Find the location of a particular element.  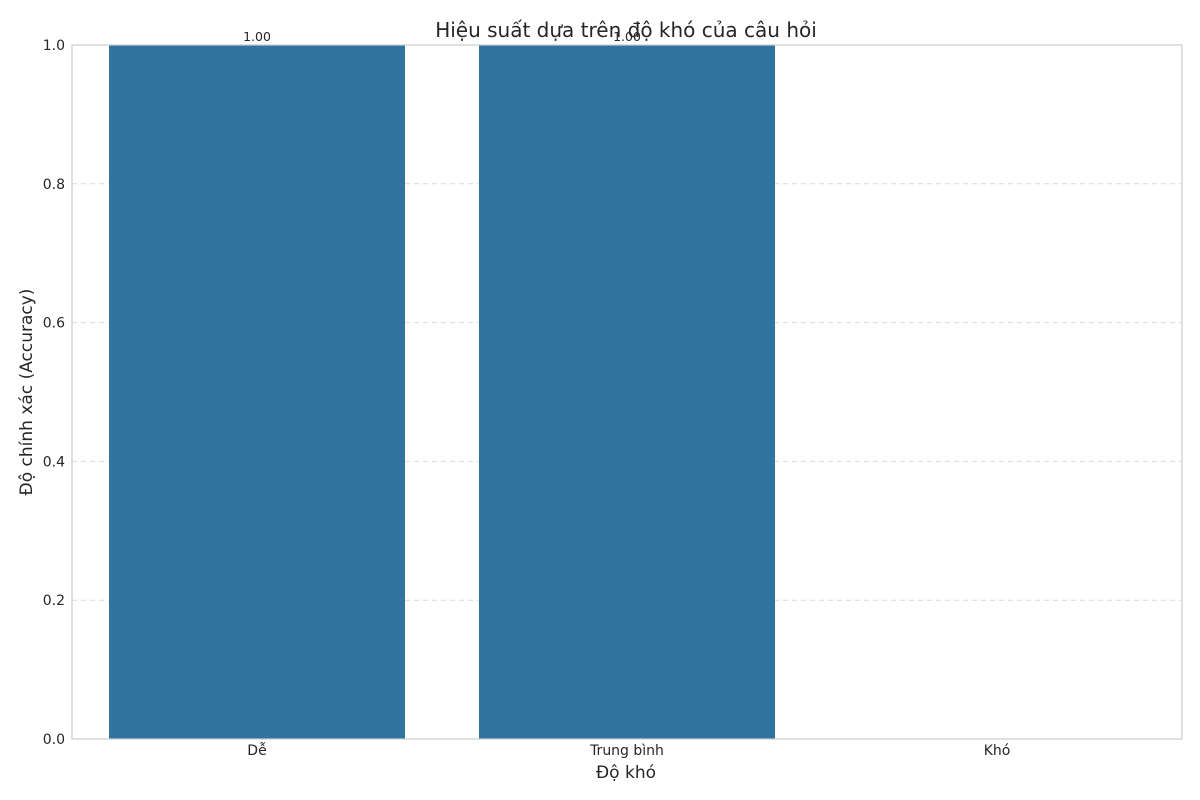

x-tick-label: Trung bình is located at coordinates (626, 751).